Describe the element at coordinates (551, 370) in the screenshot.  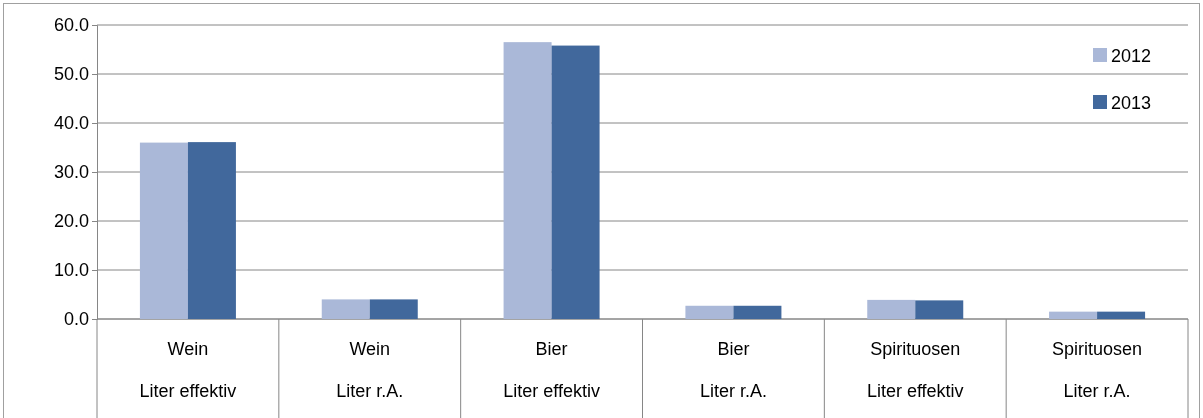
I see `category-label: Bier Liter effektiv` at that location.